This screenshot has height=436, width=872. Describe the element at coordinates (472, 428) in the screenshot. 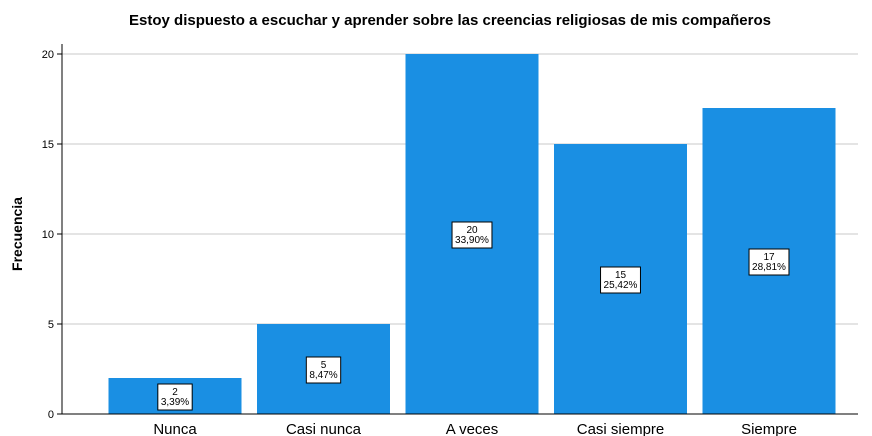

I see `x-tick-label: A veces` at that location.